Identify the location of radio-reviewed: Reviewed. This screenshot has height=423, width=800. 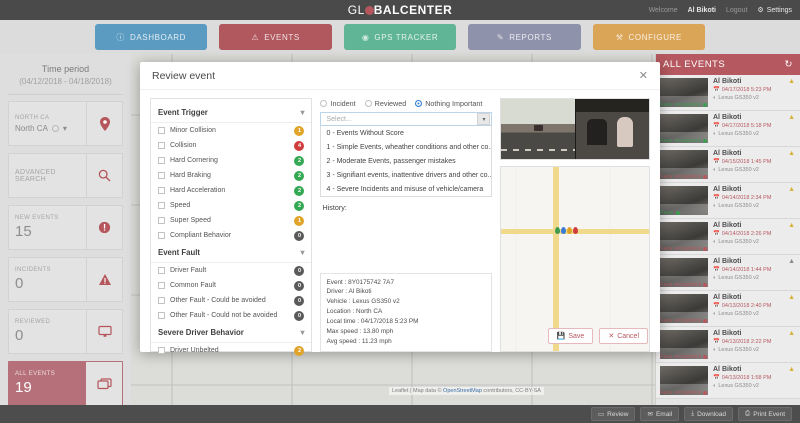
(385, 103).